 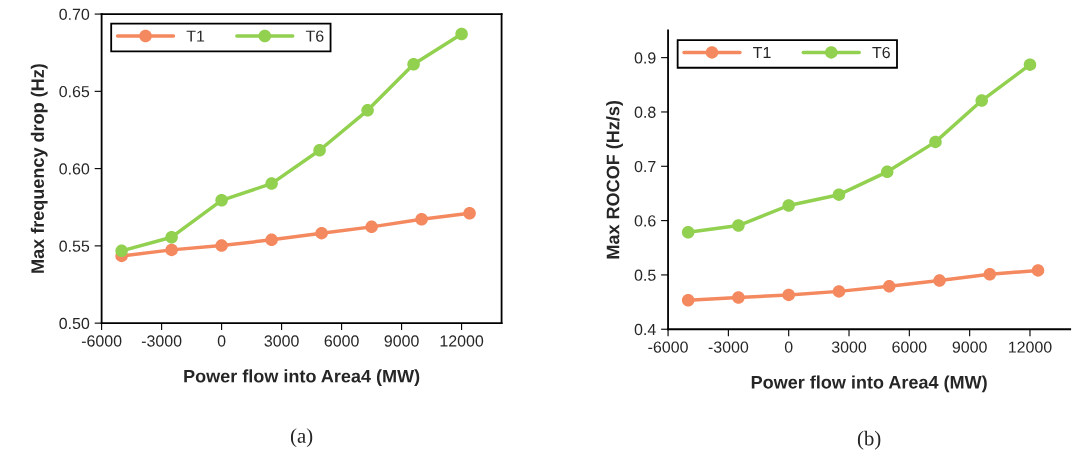 I want to click on y-tick-label: 0.8, so click(x=645, y=112).